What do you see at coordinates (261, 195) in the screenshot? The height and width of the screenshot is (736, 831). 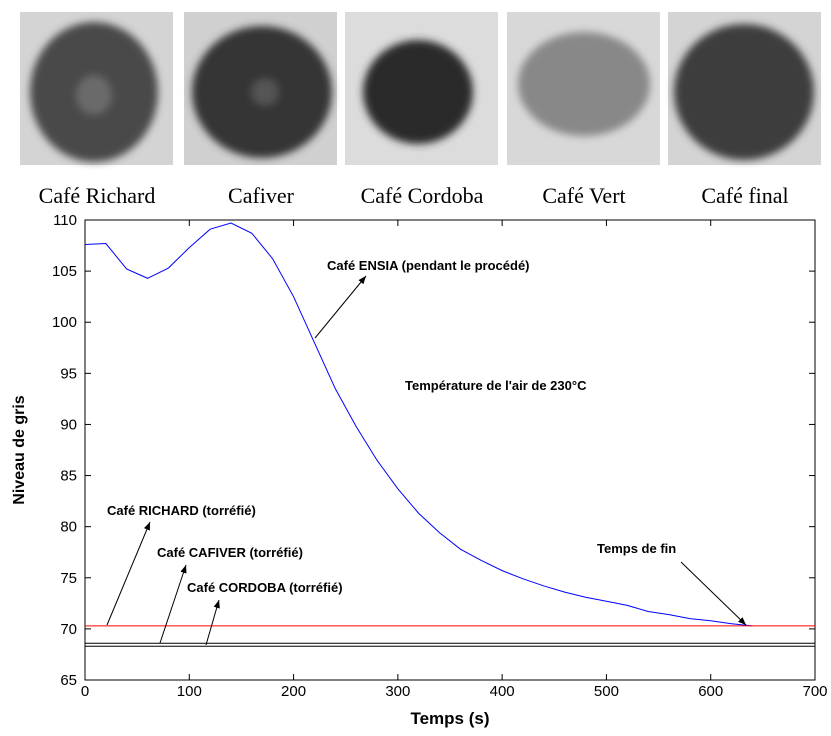 I see `image-caption: Cafiver` at bounding box center [261, 195].